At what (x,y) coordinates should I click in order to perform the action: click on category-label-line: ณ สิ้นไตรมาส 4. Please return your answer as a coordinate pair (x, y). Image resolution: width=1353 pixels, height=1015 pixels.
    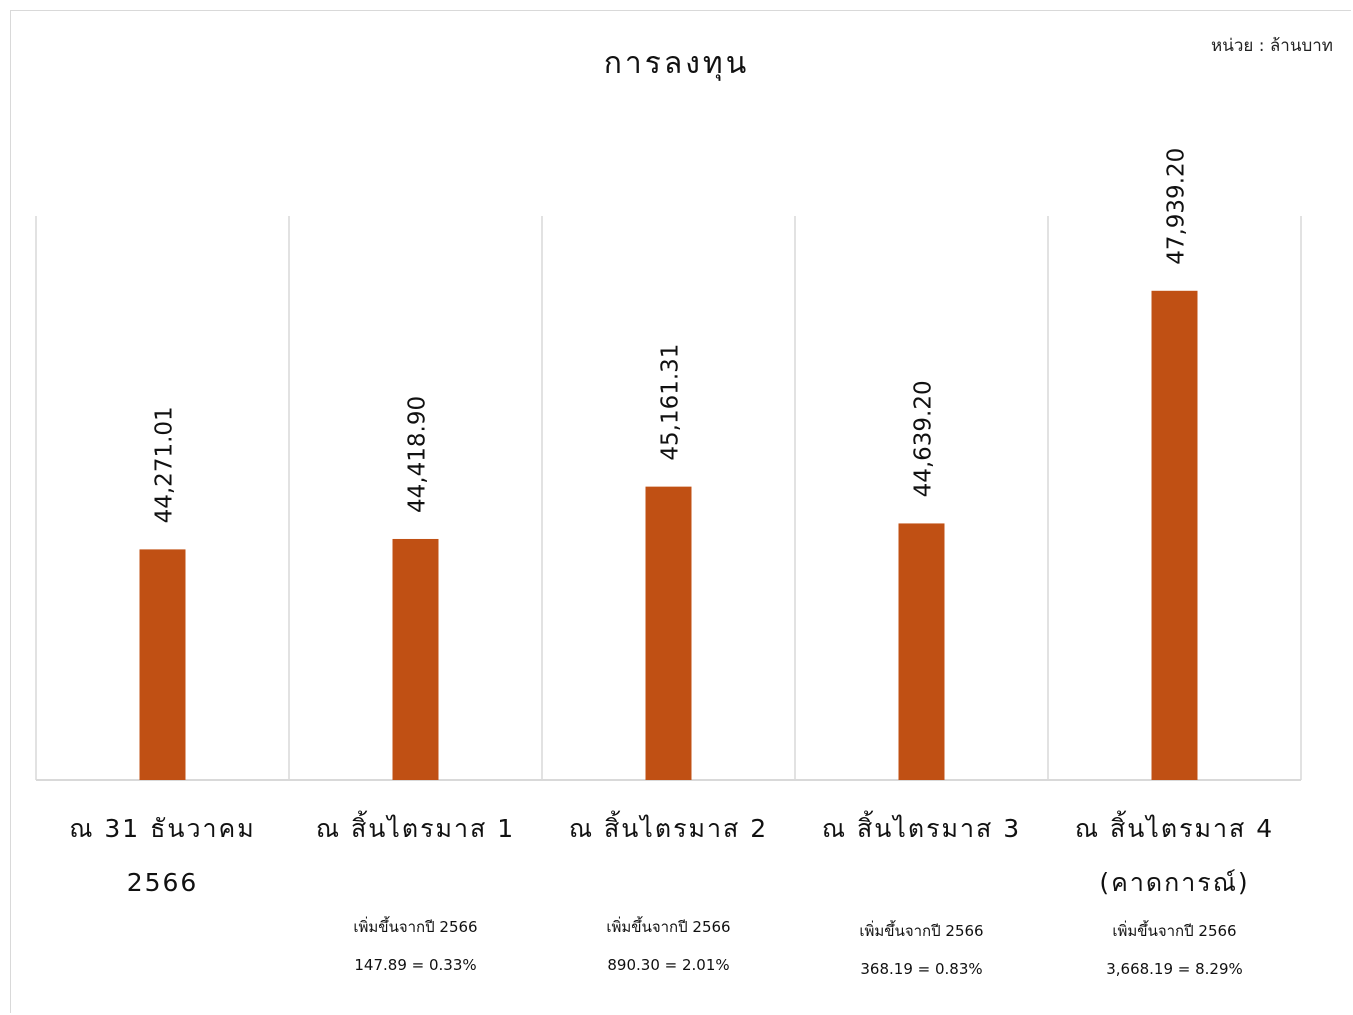
    Looking at the image, I should click on (1174, 828).